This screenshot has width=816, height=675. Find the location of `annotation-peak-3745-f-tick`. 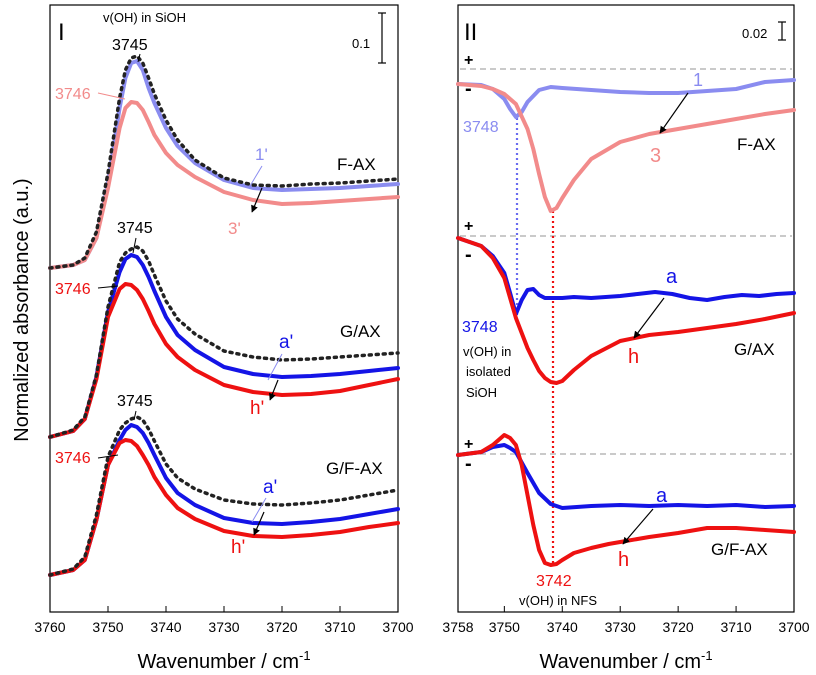

annotation-peak-3745-f-tick is located at coordinates (139, 58).